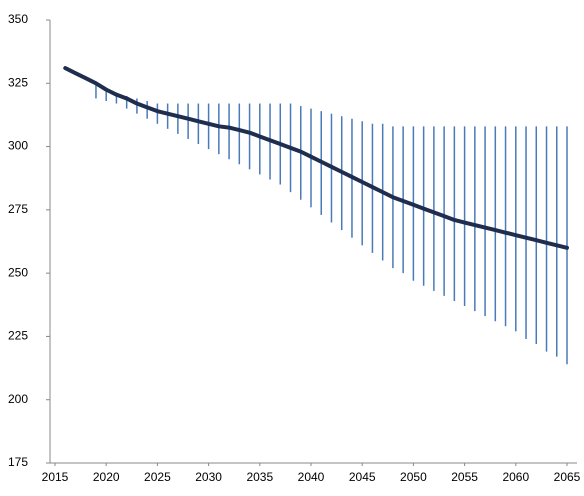 The height and width of the screenshot is (496, 584). Describe the element at coordinates (208, 477) in the screenshot. I see `x-tick-label: 2030` at that location.